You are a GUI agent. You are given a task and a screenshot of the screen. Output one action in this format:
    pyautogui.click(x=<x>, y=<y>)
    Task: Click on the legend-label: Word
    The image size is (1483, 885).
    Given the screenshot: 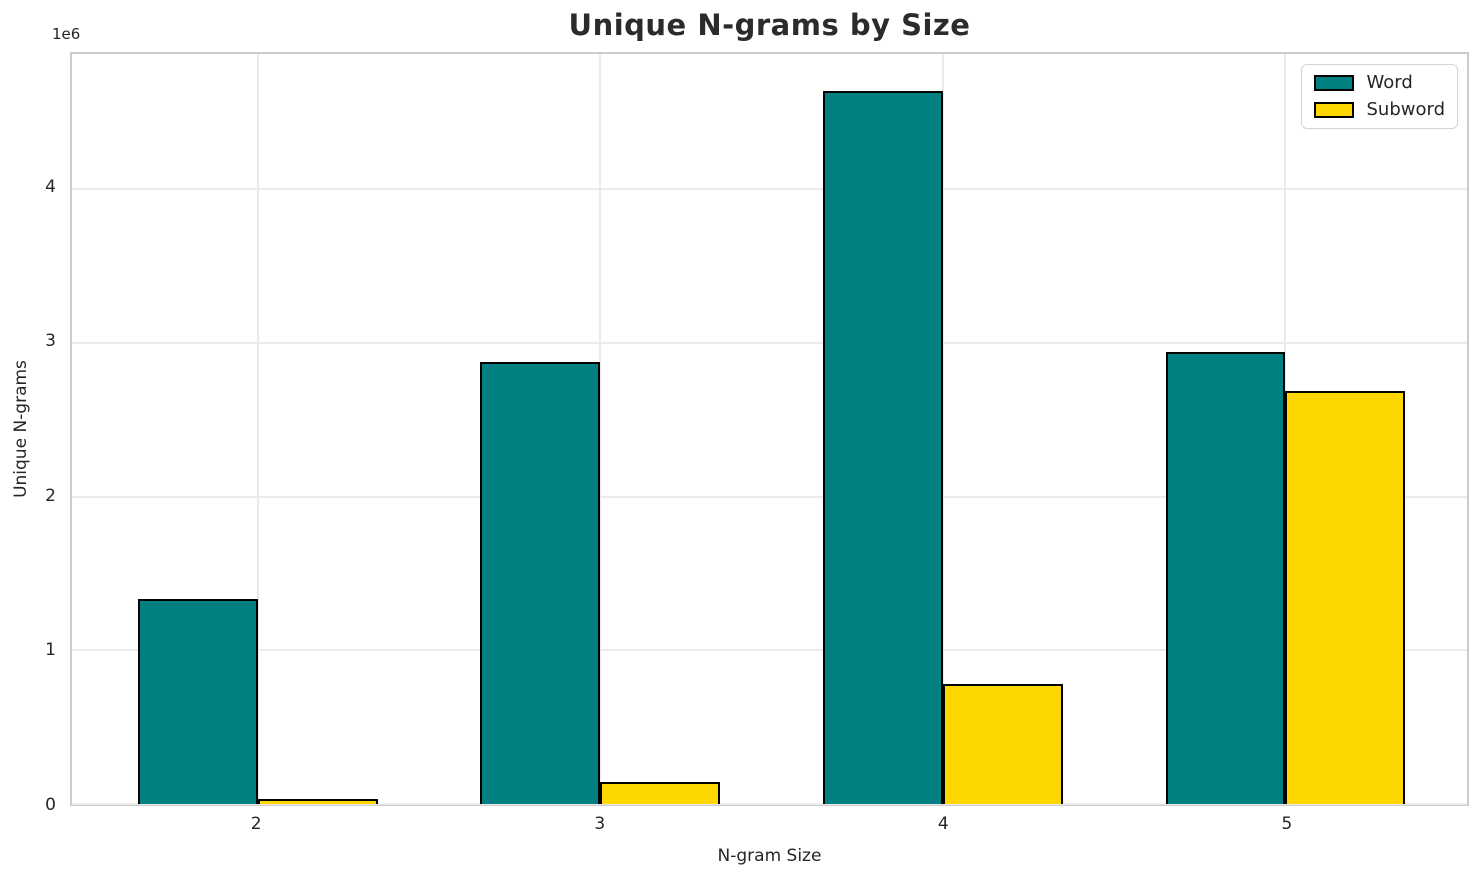 What is the action you would take?
    pyautogui.click(x=1389, y=82)
    